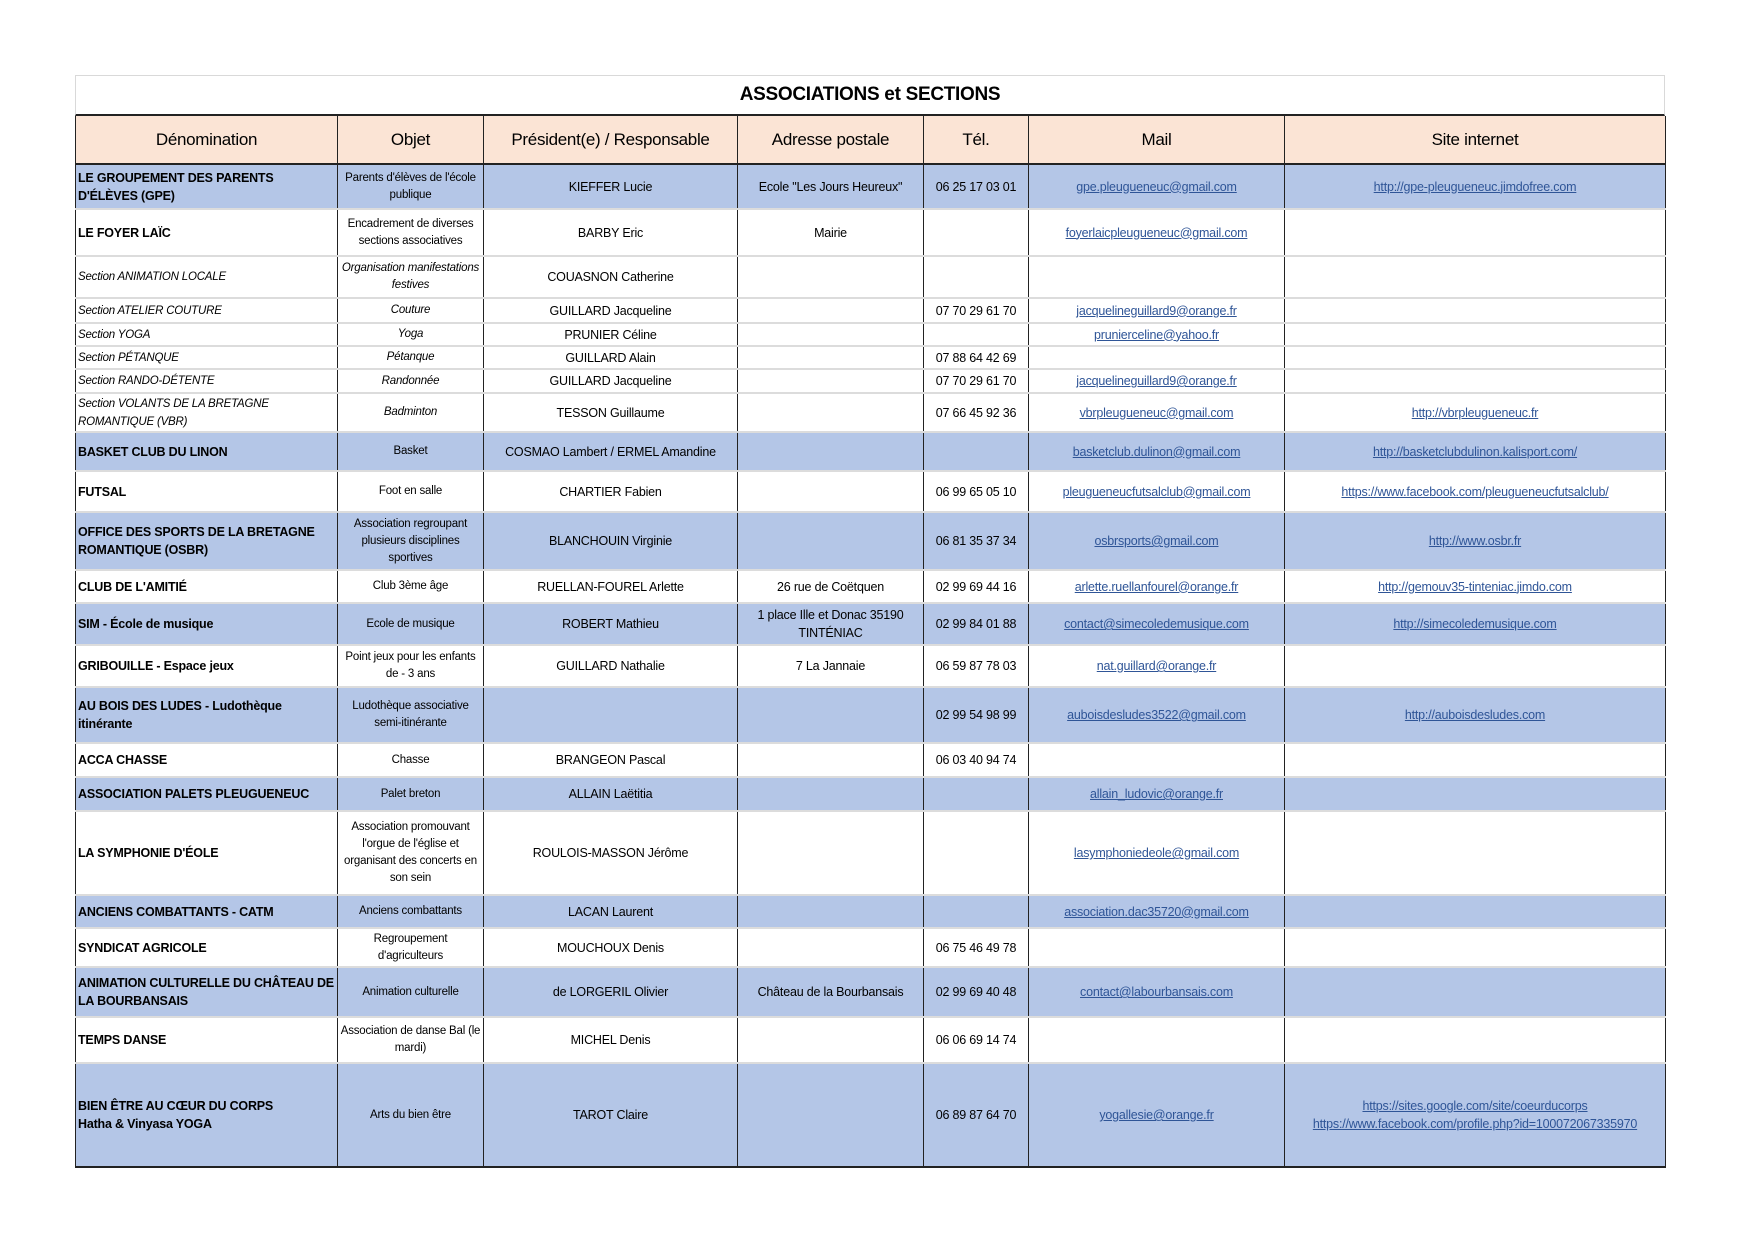 The height and width of the screenshot is (1240, 1755). I want to click on president-cell, so click(610, 715).